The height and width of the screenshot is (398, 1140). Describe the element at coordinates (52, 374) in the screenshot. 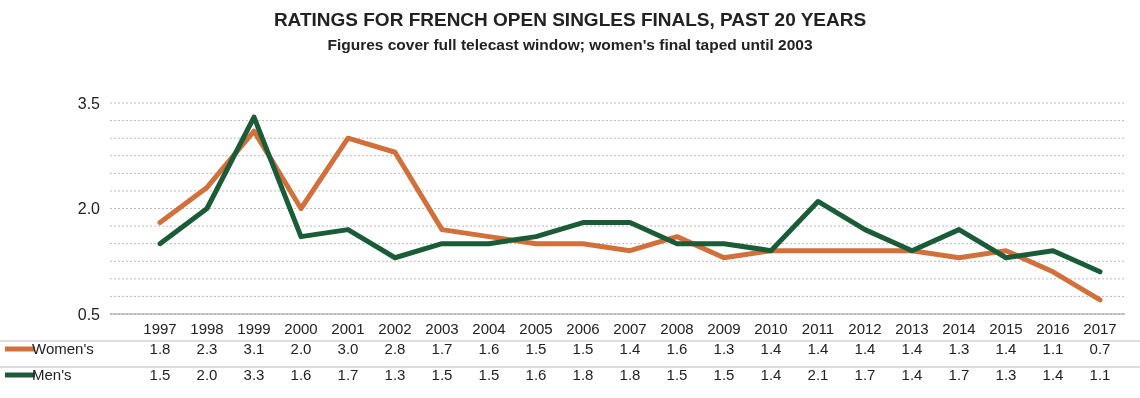

I see `legend-label: Men's` at that location.